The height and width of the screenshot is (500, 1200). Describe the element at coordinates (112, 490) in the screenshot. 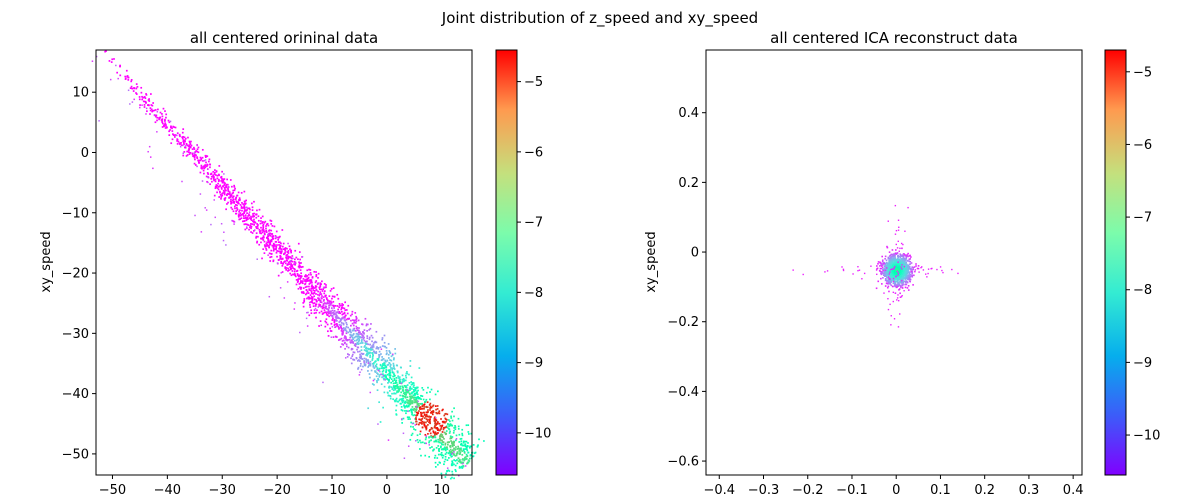

I see `x-tick-label: −50` at that location.